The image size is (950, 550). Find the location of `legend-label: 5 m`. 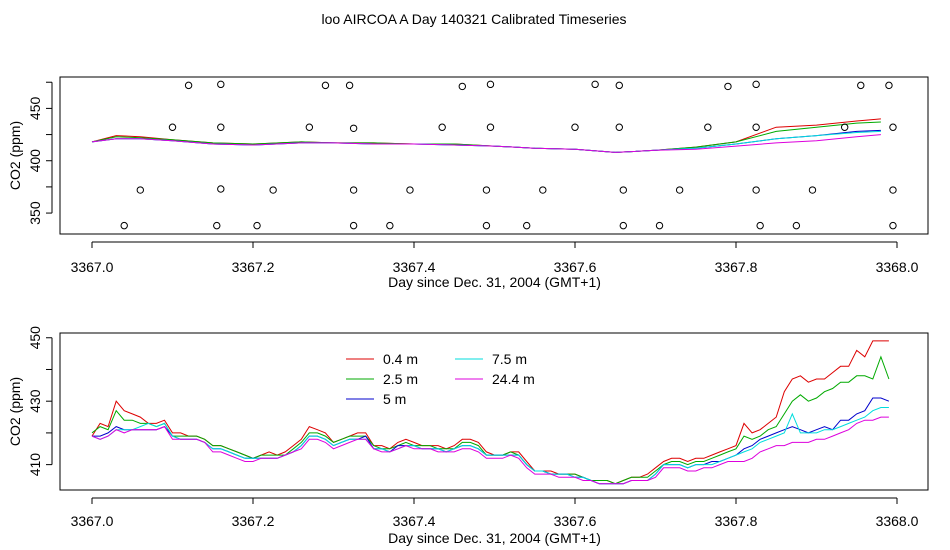

legend-label: 5 m is located at coordinates (394, 399).